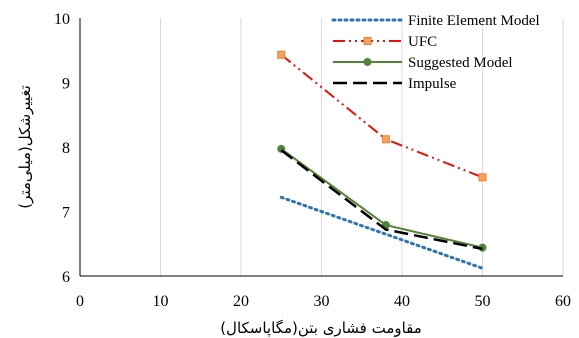 The width and height of the screenshot is (579, 338). Describe the element at coordinates (80, 301) in the screenshot. I see `x-tick-label-0: 0` at that location.